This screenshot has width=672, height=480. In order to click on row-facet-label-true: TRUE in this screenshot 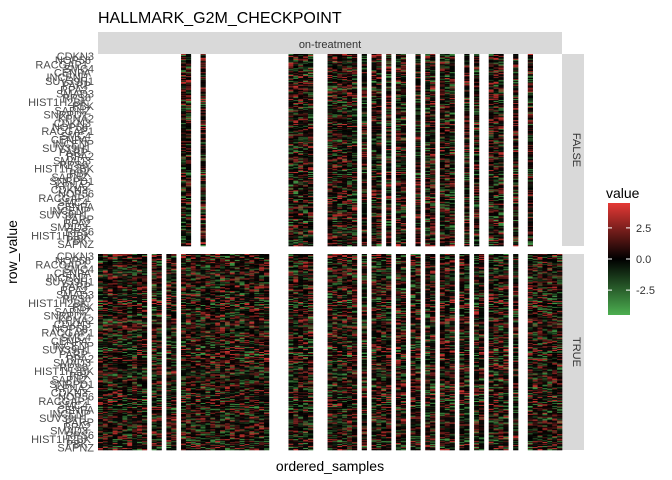, I will do `click(576, 352)`.